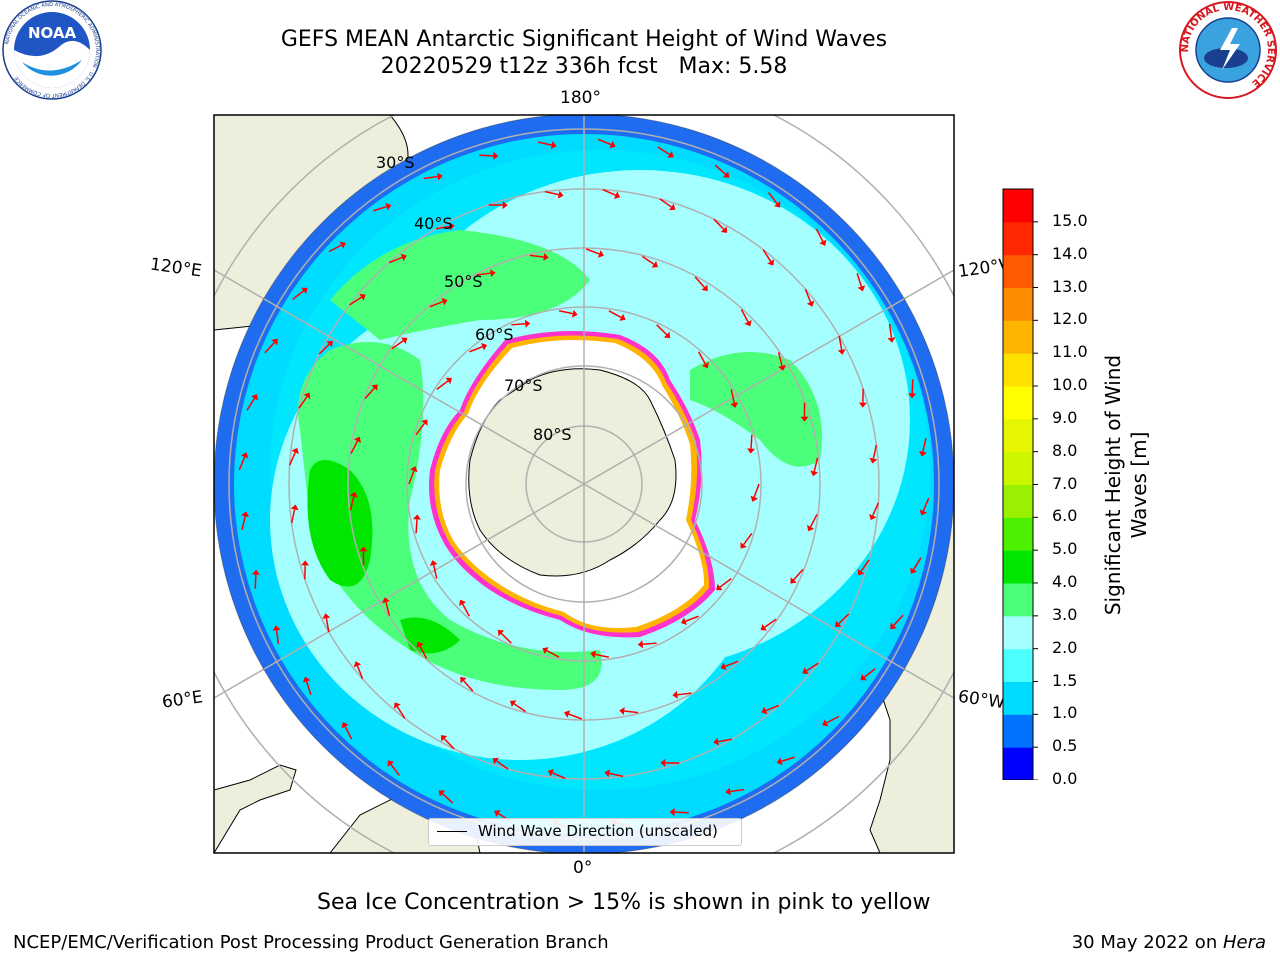  What do you see at coordinates (1126, 485) in the screenshot?
I see `colorbar-title: Significant Height of Wind Waves [m]` at bounding box center [1126, 485].